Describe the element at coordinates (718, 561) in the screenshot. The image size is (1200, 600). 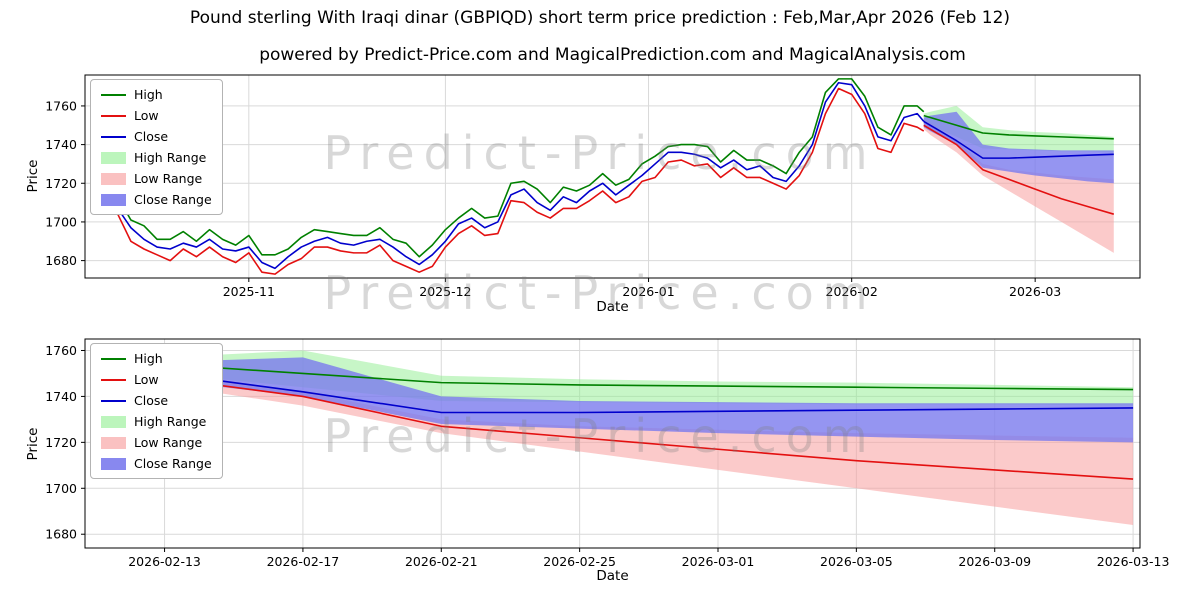
I see `x-tick-label: 2026-03-01` at that location.